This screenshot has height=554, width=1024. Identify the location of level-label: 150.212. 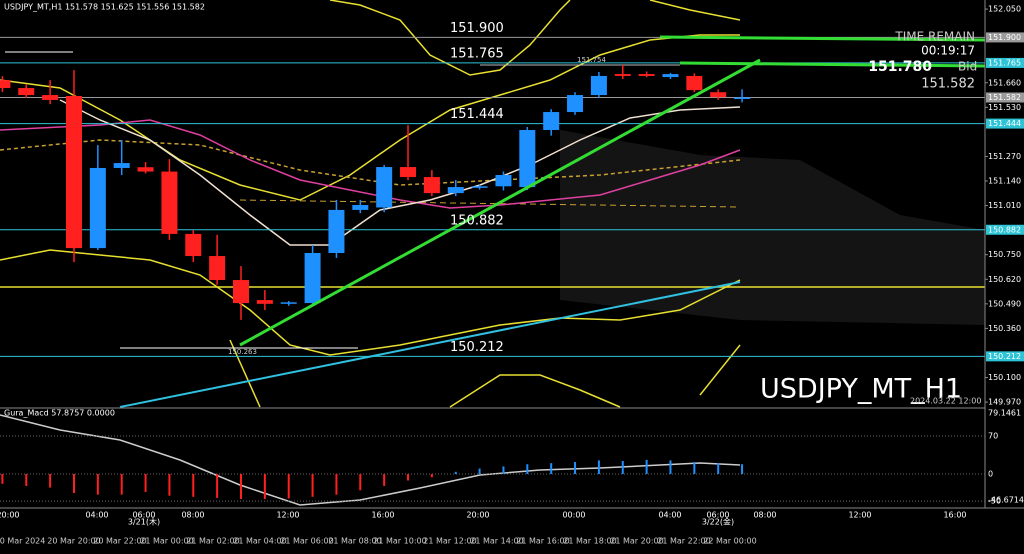
(477, 347).